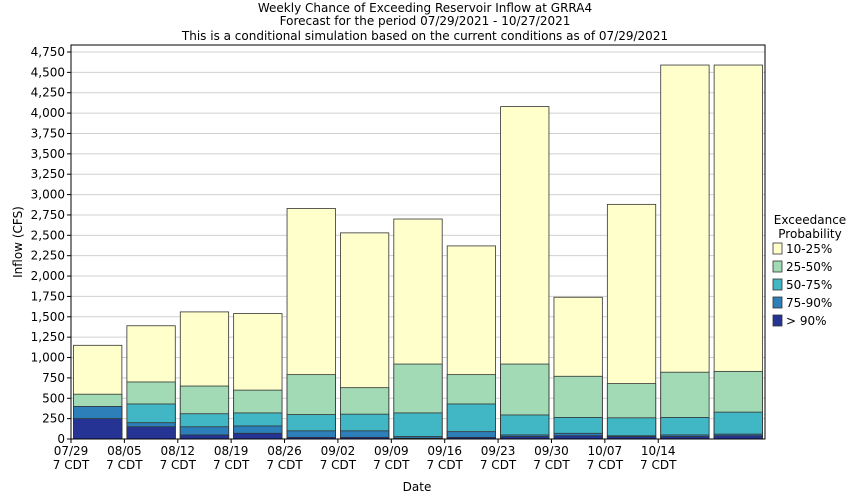 The height and width of the screenshot is (500, 850). I want to click on y-tick-label: 3,750, so click(48, 133).